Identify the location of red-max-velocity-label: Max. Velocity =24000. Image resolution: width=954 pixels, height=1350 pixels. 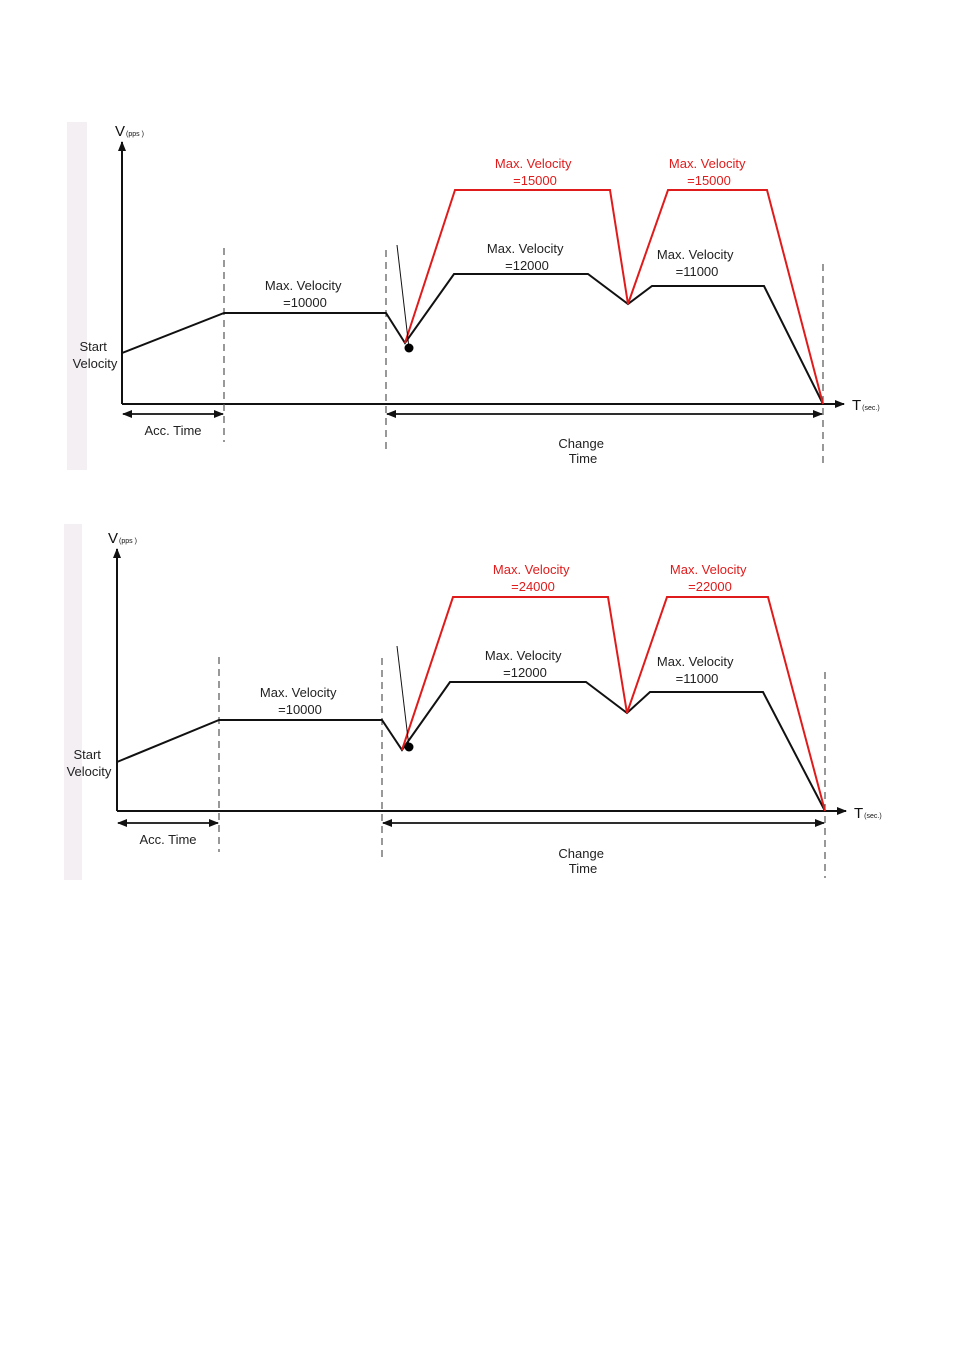
(533, 578).